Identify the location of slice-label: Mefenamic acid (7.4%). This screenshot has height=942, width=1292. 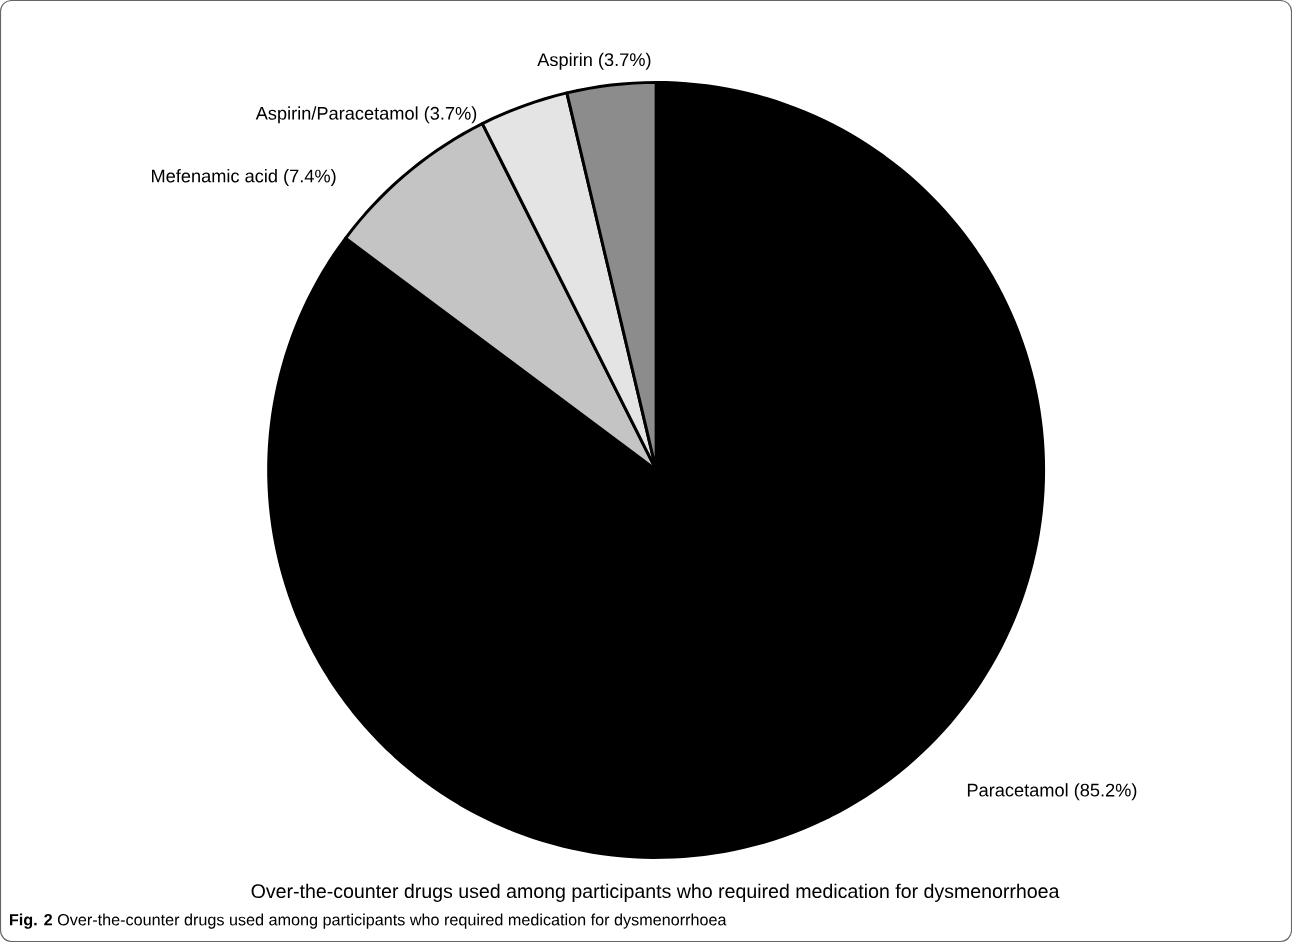
(244, 178).